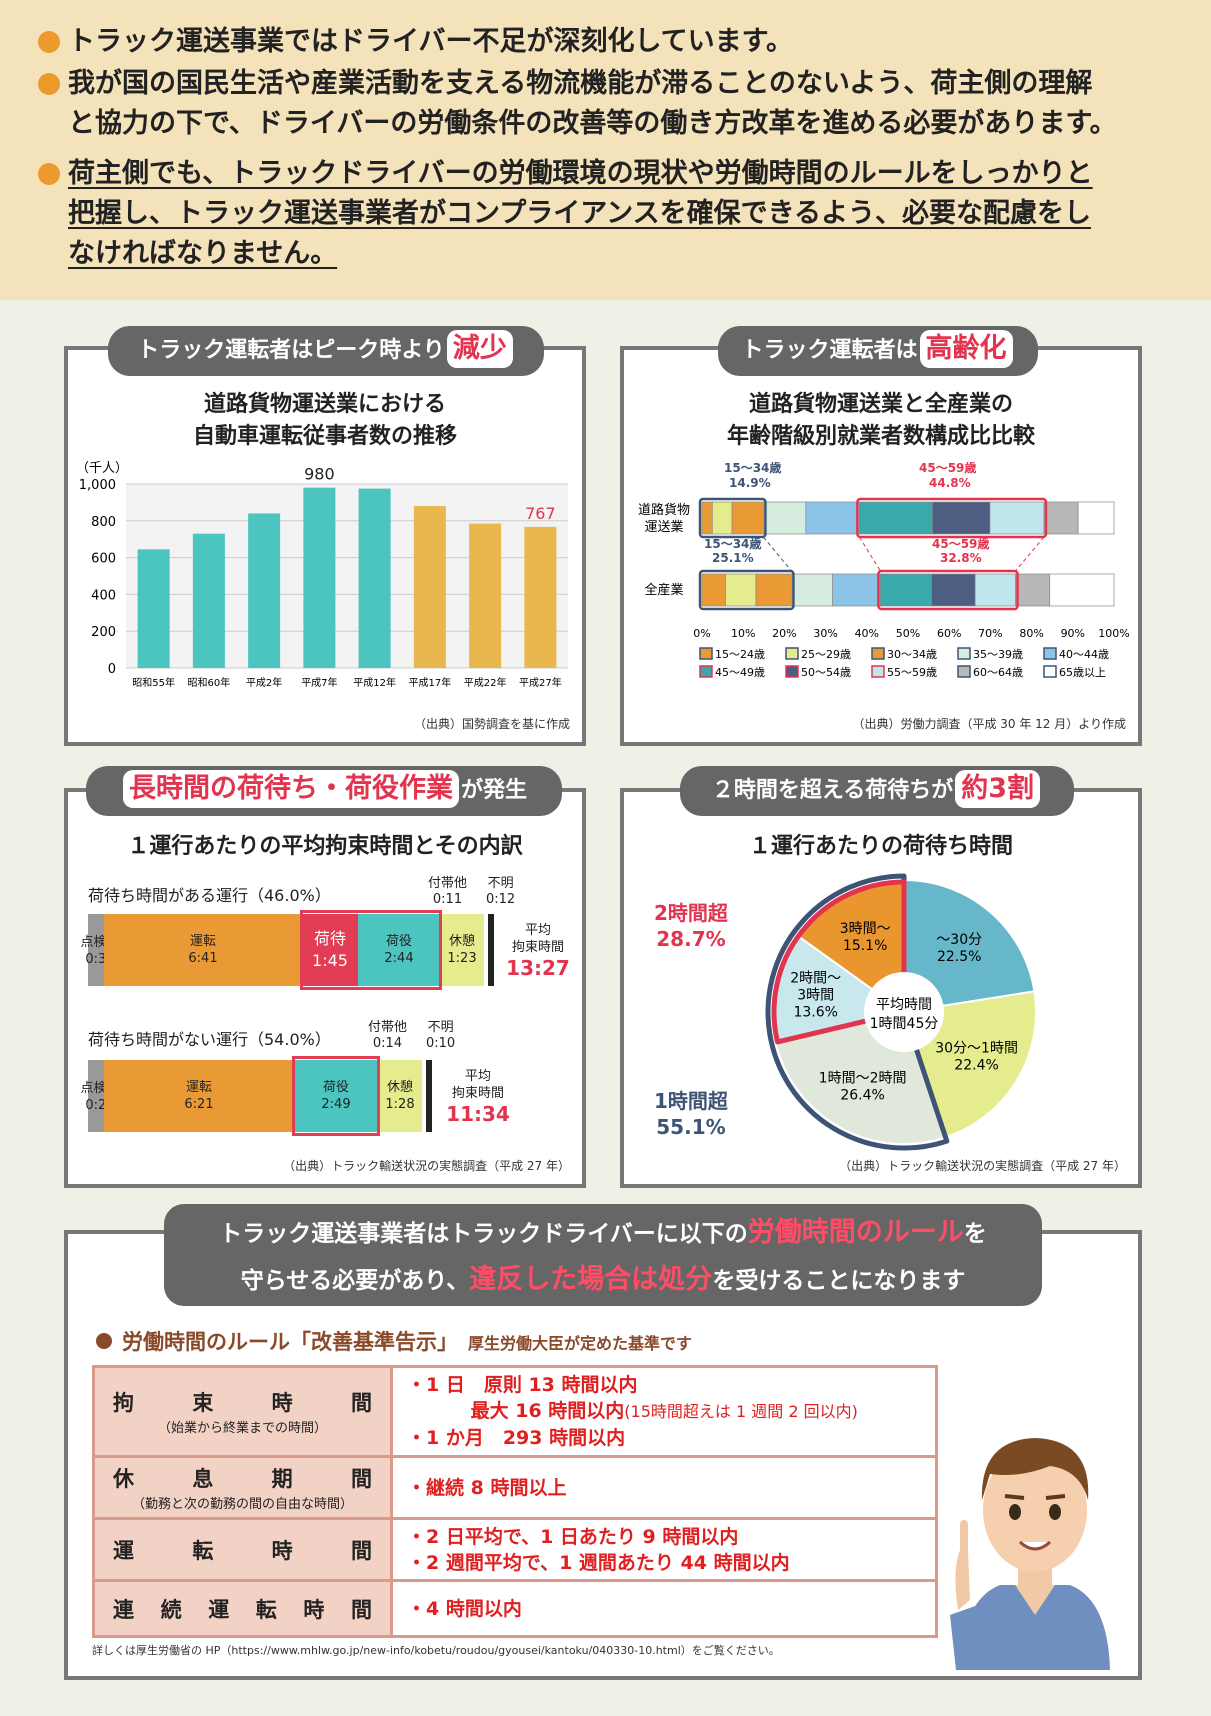 The image size is (1211, 1716). I want to click on panel-title: １運行あたりの平均拘束時間とその内訳, so click(325, 846).